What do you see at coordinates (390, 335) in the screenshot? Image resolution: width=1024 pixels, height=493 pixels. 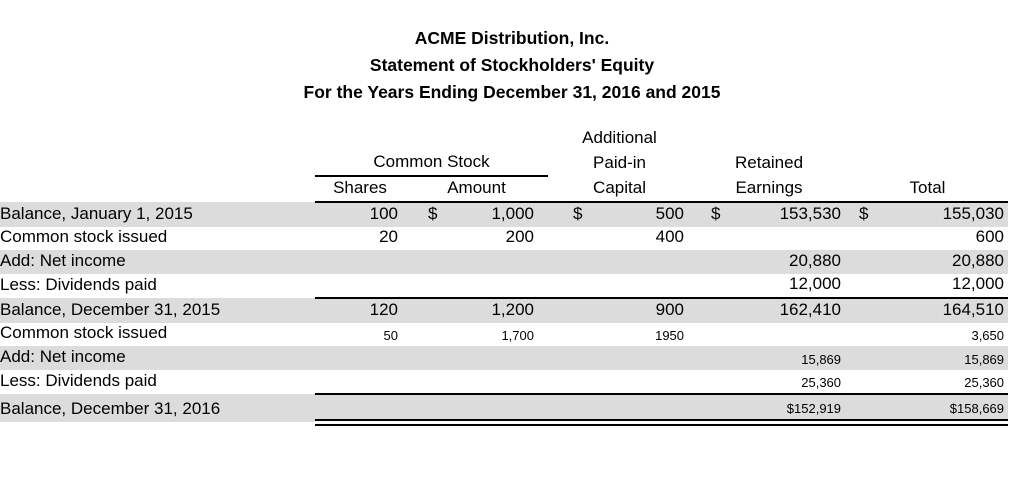 I see `shares-value: 50` at bounding box center [390, 335].